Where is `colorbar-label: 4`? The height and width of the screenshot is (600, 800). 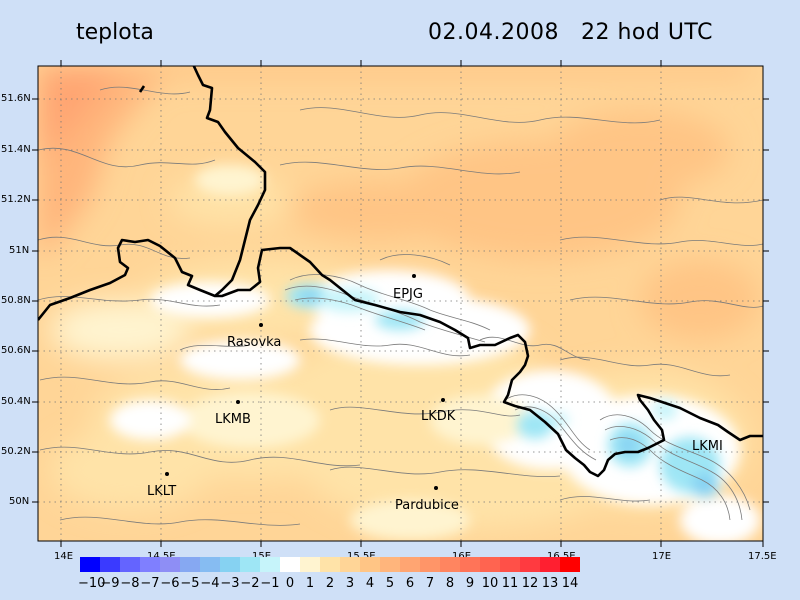 colorbar-label: 4 is located at coordinates (370, 583).